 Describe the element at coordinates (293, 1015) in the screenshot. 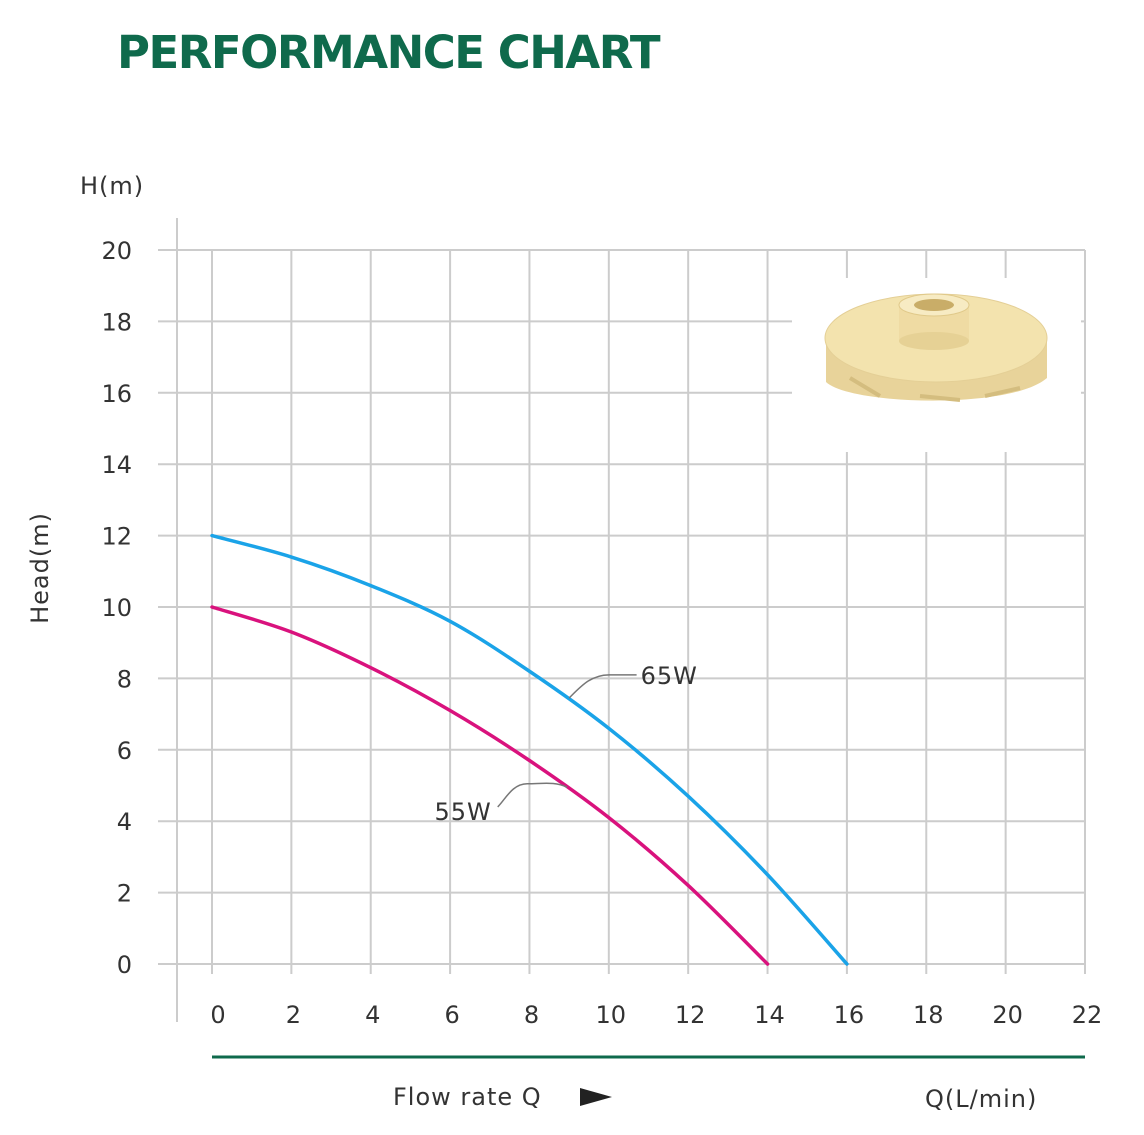

I see `x-tick-label: 2` at that location.